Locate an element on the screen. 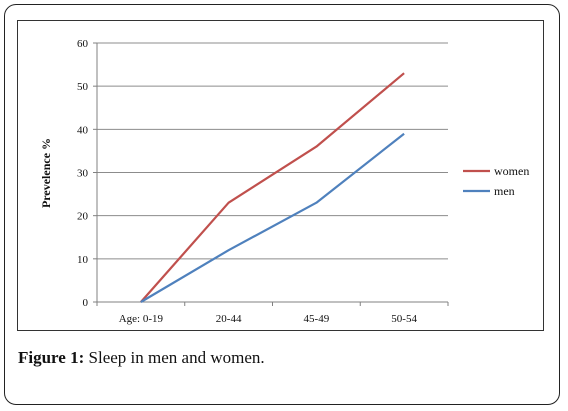  figure-caption: Figure 1: Sleep in men and women. is located at coordinates (141, 358).